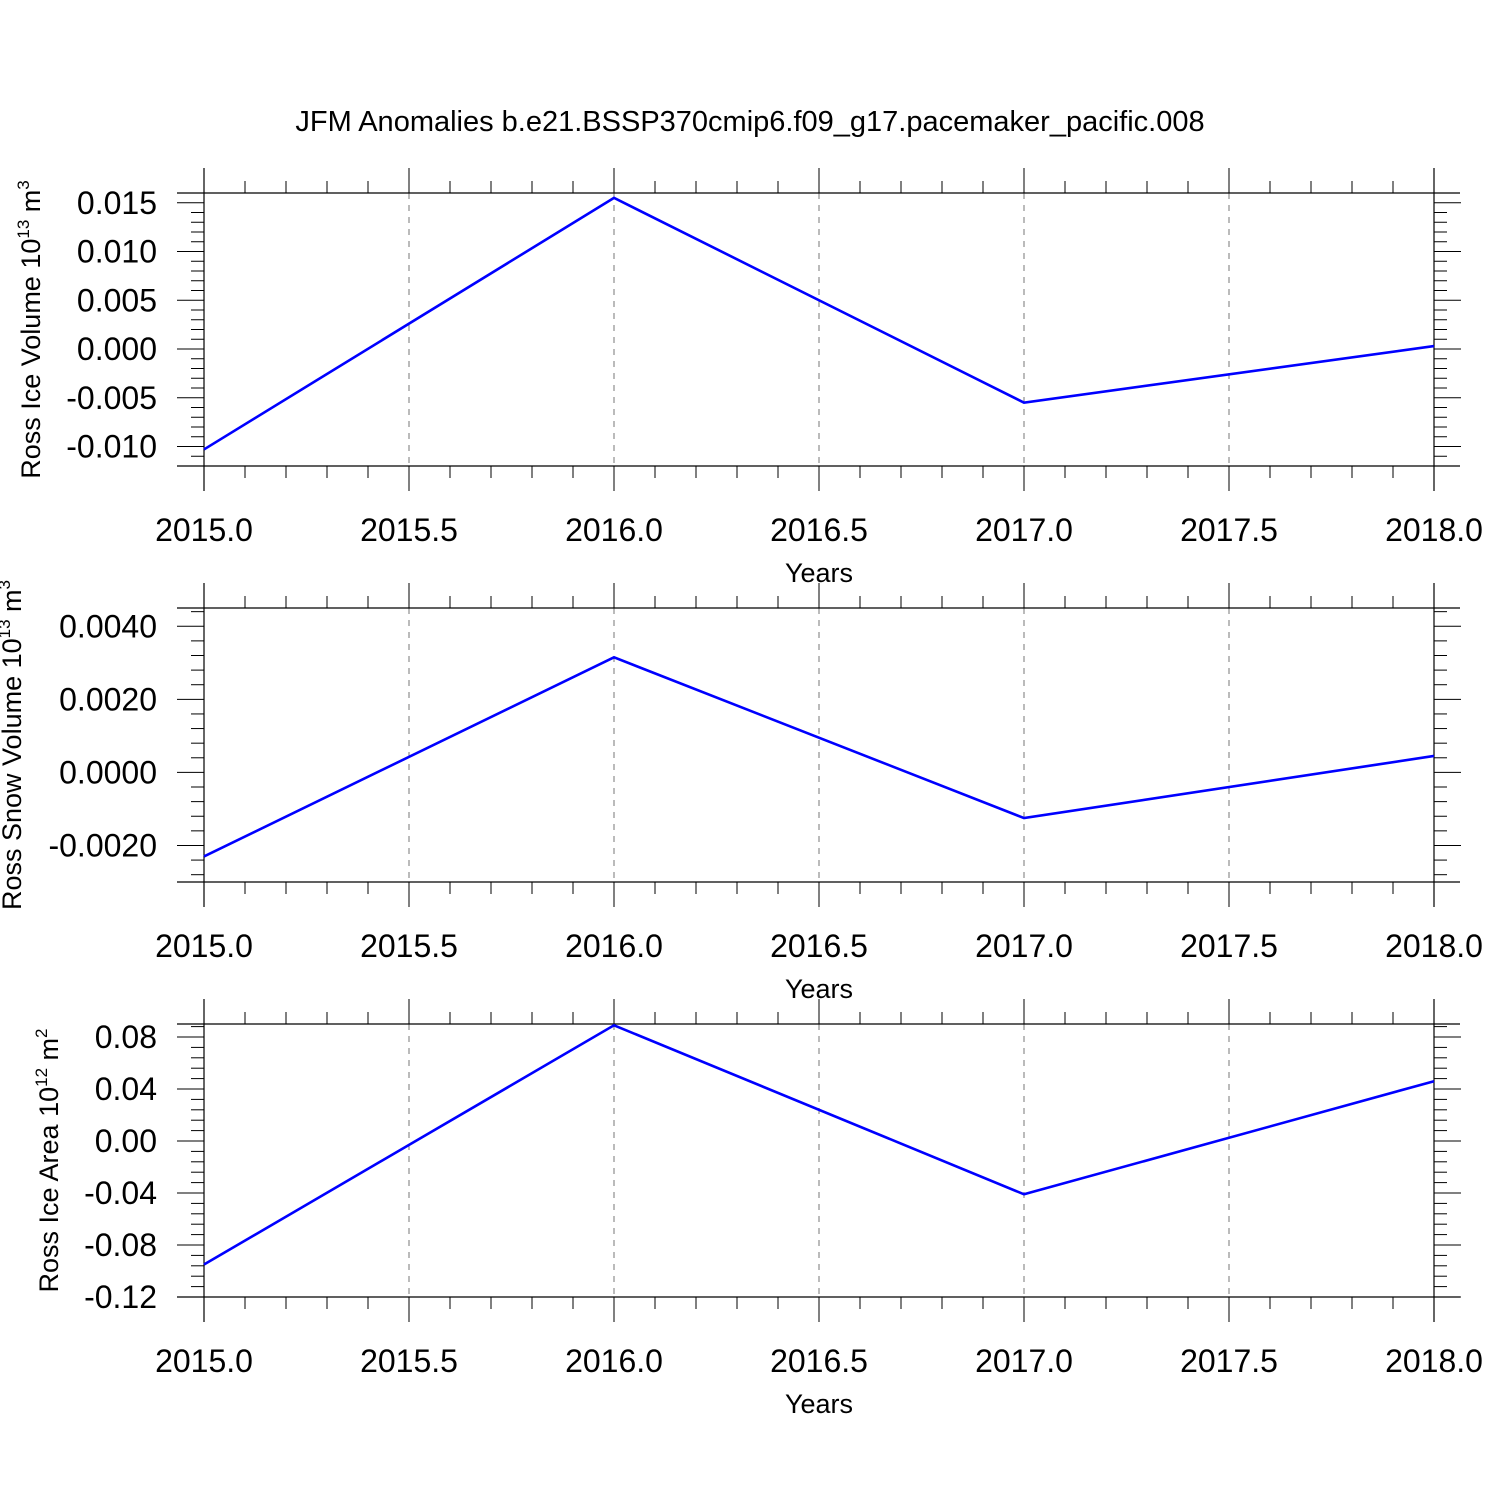  I want to click on y-tick-label: 0.04, so click(126, 1089).